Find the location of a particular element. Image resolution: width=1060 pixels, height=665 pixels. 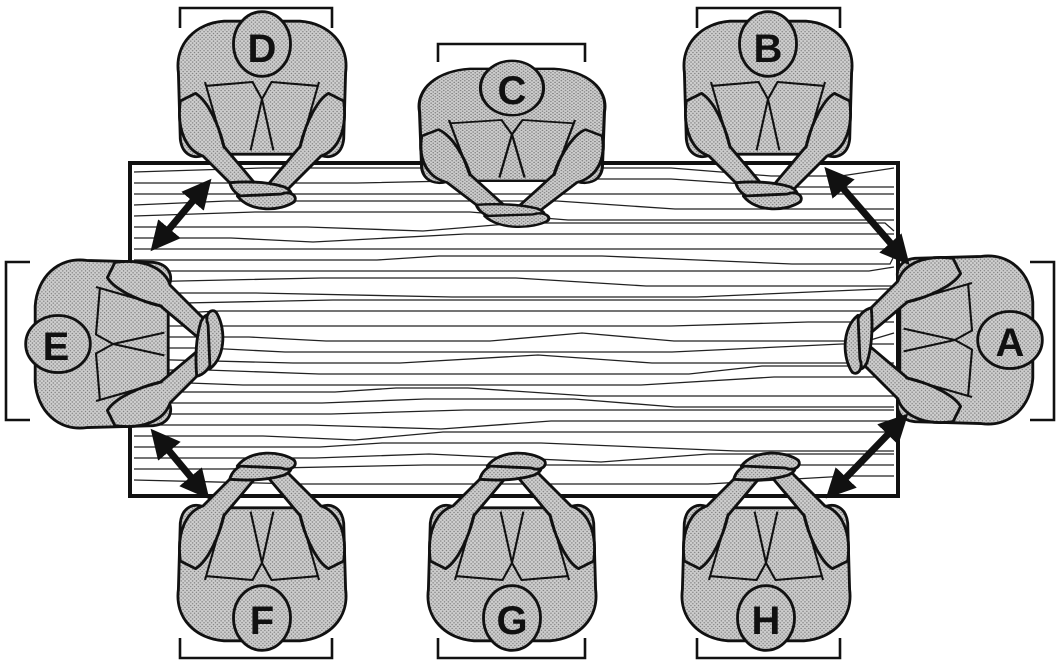

seat-label-d: D is located at coordinates (262, 49).